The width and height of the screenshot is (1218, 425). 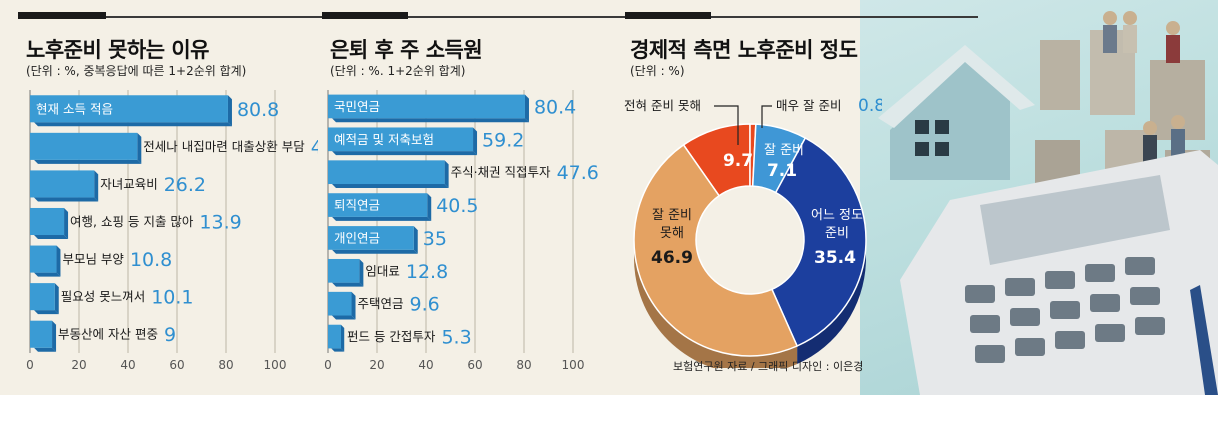 What do you see at coordinates (185, 185) in the screenshot?
I see `reasons-value-label: 26.2` at bounding box center [185, 185].